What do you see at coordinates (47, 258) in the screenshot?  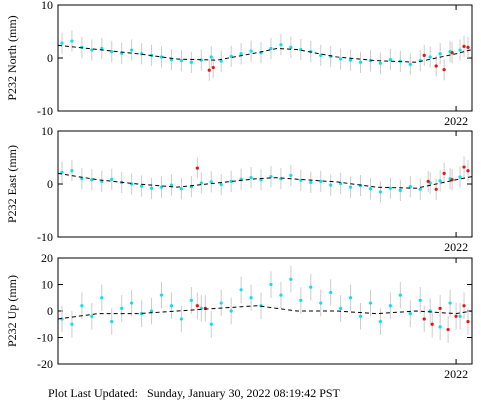 I see `y-tick-label: 20` at bounding box center [47, 258].